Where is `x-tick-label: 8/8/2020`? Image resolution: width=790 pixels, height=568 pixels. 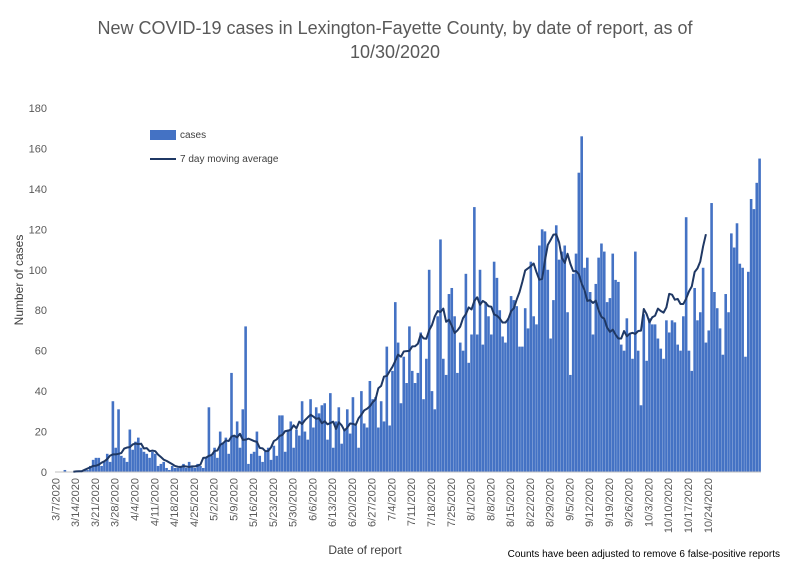 x-tick-label: 8/8/2020 is located at coordinates (491, 499).